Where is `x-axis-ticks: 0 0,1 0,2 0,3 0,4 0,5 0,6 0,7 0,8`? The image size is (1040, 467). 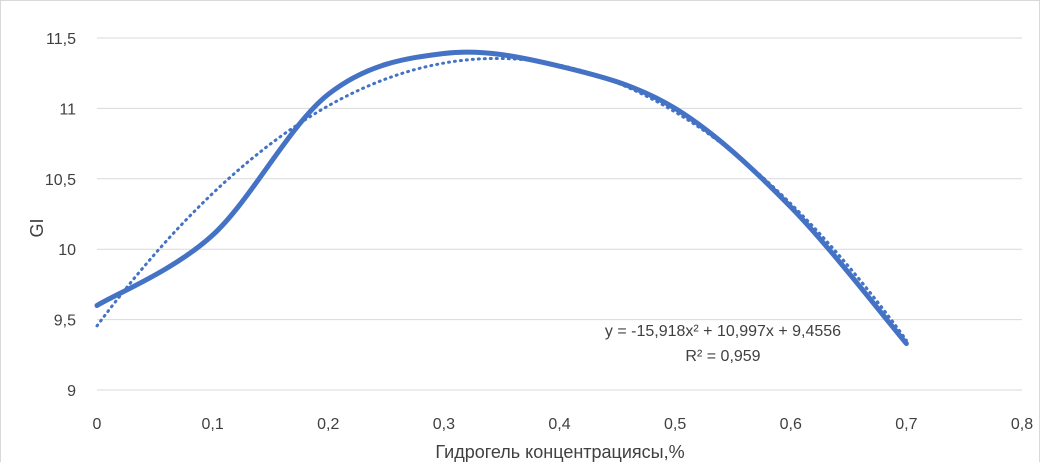 x-axis-ticks: 0 0,1 0,2 0,3 0,4 0,5 0,6 0,7 0,8 is located at coordinates (563, 424).